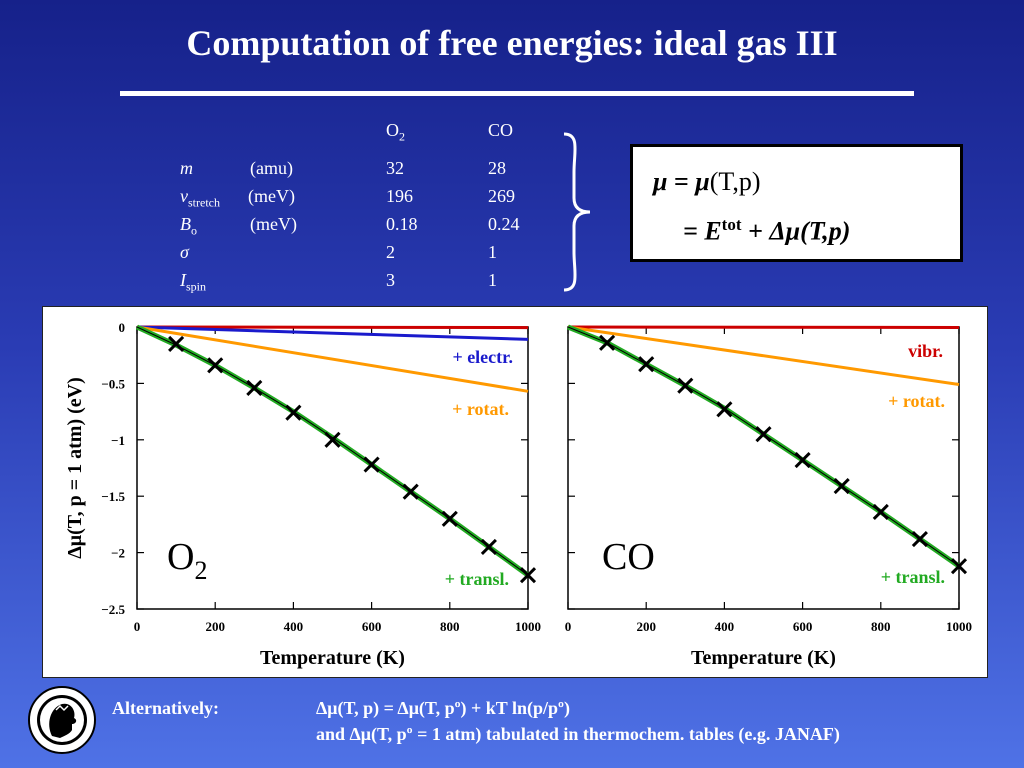 This screenshot has width=1024, height=768. I want to click on col-header-co: CO, so click(501, 130).